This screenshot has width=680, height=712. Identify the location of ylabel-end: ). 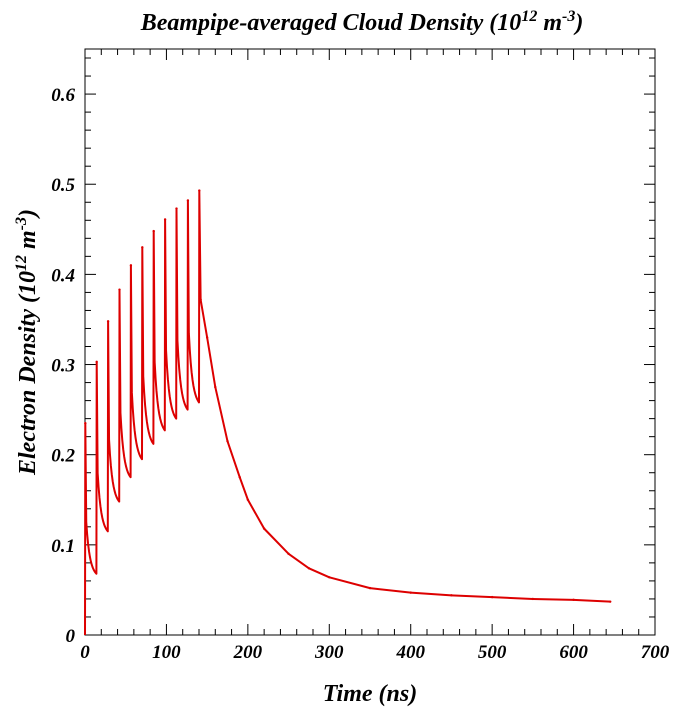
(28, 214).